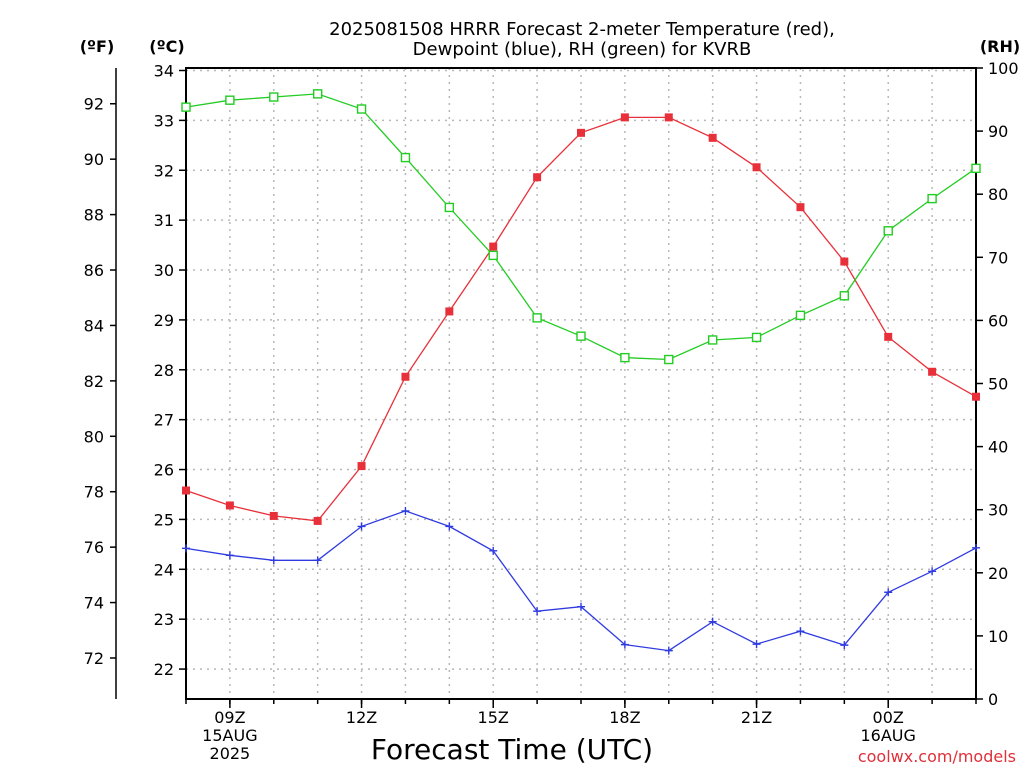  Describe the element at coordinates (164, 170) in the screenshot. I see `celsius-tick-label: 32` at that location.